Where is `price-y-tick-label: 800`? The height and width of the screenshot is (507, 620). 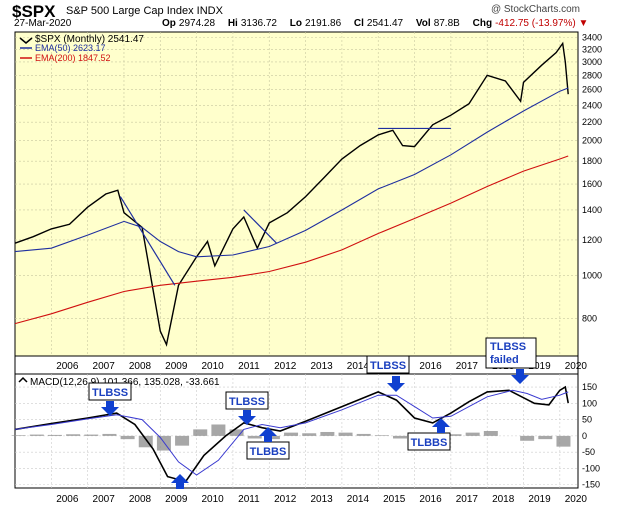 price-y-tick-label: 800 is located at coordinates (589, 319).